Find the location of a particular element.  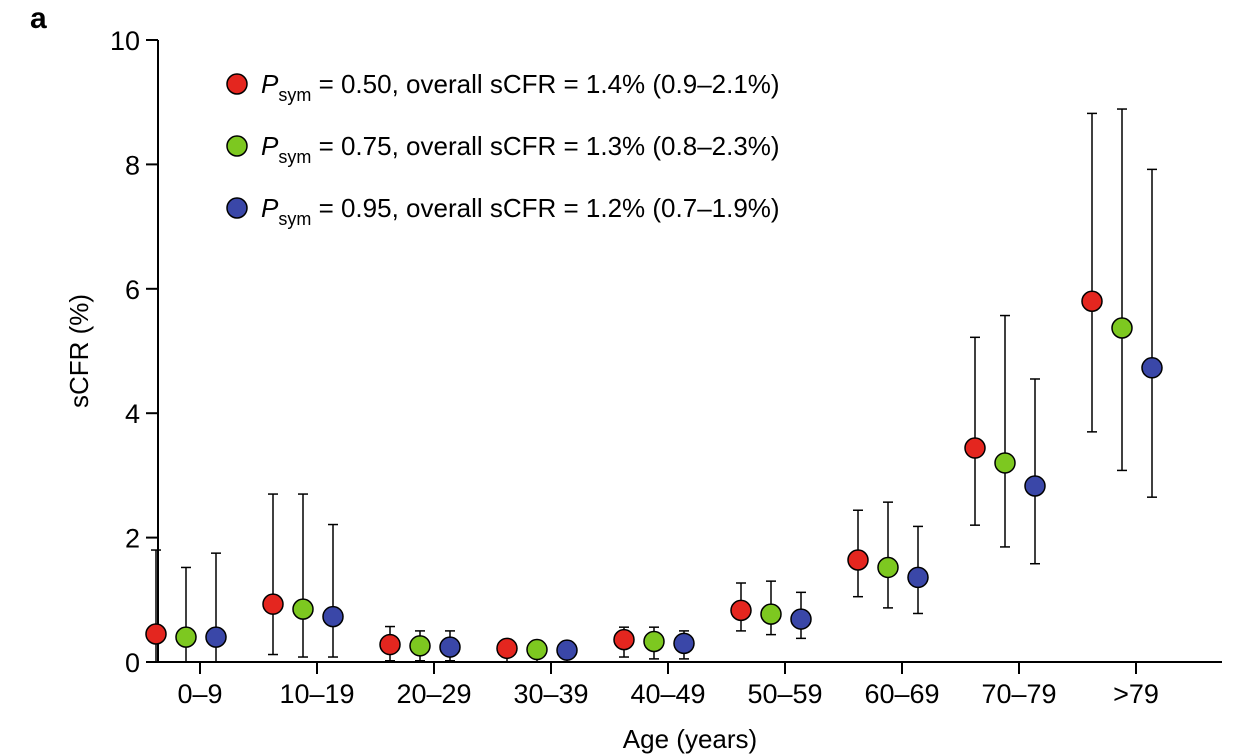

y-tick-label: 0 is located at coordinates (132, 663).